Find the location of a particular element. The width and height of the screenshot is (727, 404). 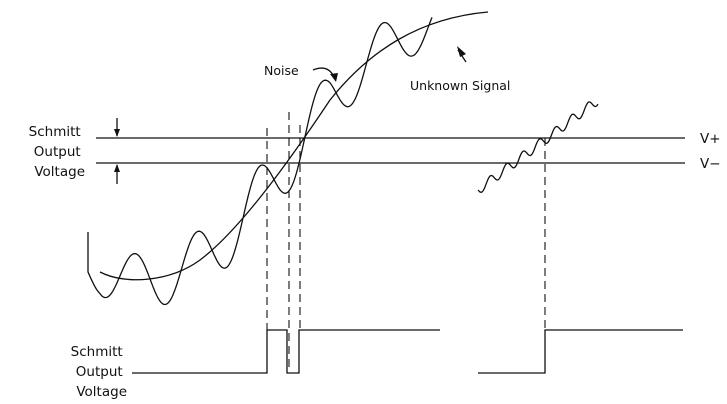

schmitt-output-waveform-right is located at coordinates (580, 351).